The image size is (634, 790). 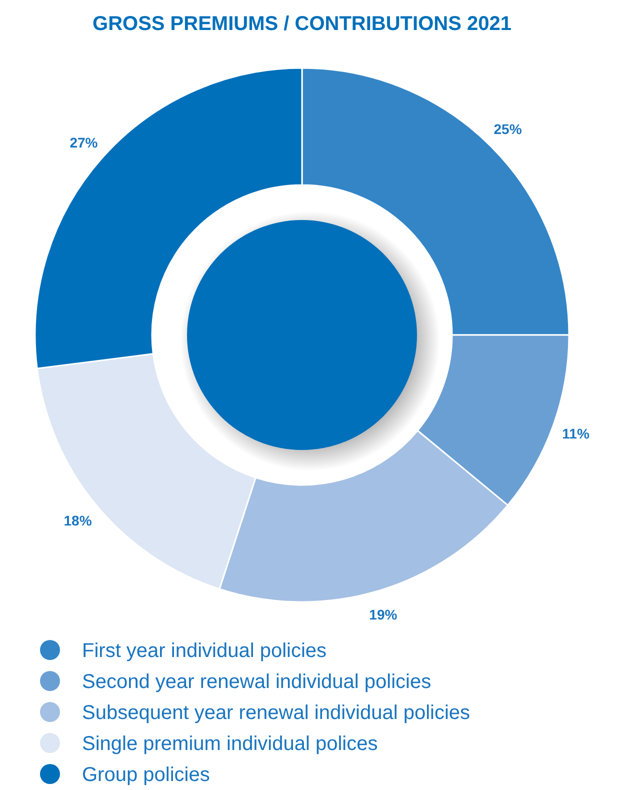 I want to click on data-label: 18%, so click(x=78, y=520).